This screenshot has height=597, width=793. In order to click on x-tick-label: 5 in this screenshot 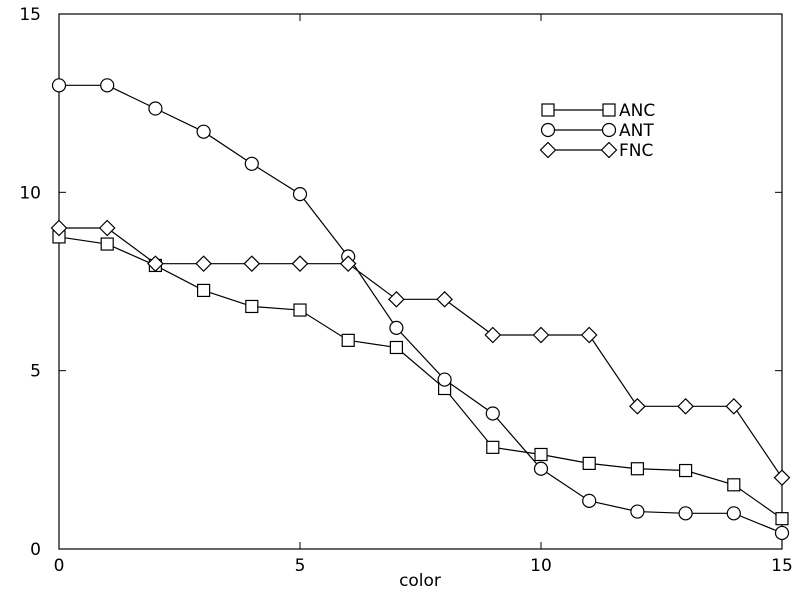, I will do `click(300, 566)`.